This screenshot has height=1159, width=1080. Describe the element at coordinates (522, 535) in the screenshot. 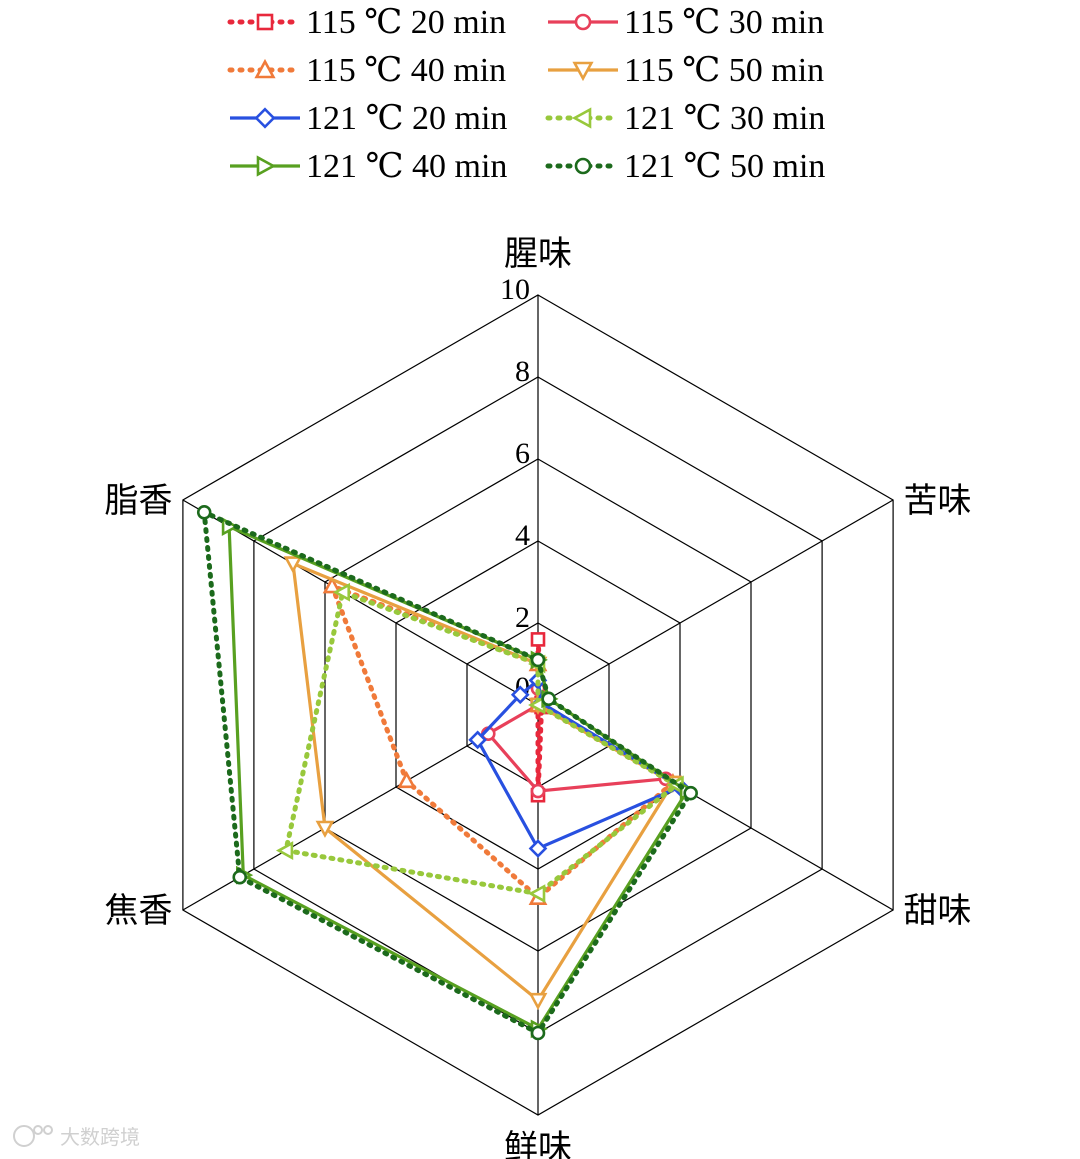

I see `tick-label-4: 4` at that location.